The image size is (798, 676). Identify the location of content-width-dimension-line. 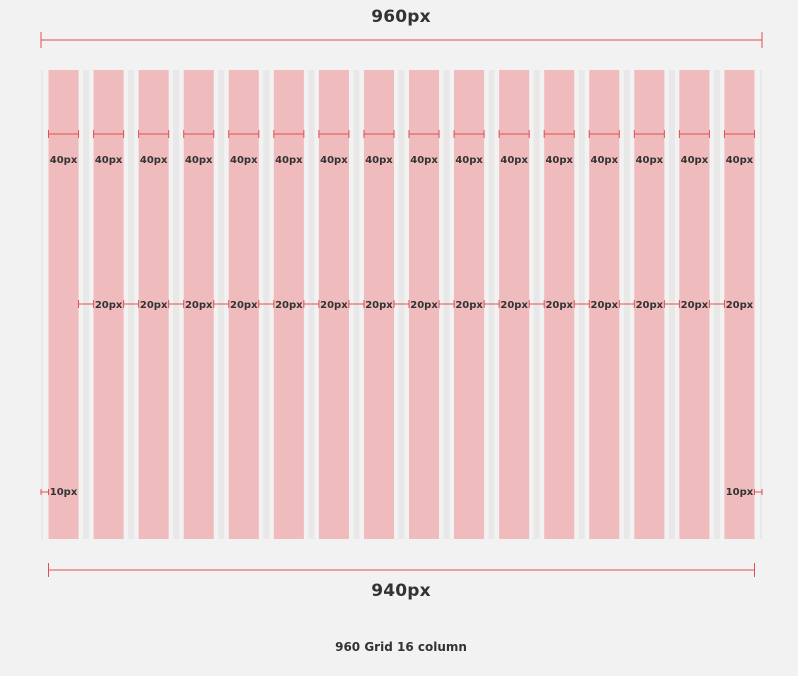
(401, 570).